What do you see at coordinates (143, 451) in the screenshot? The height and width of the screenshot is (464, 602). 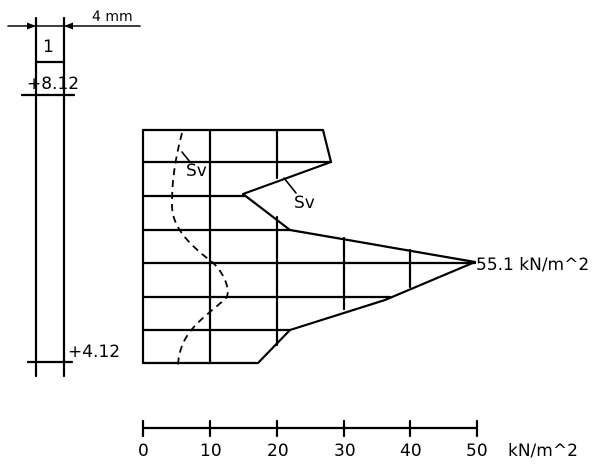 I see `axis-label-0: 0` at bounding box center [143, 451].